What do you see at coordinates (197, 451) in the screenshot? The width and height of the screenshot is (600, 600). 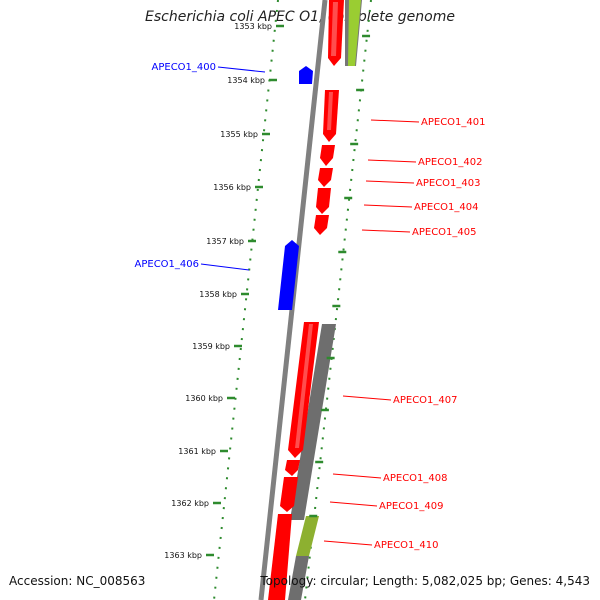 I see `tick-label: 1361 kbp` at bounding box center [197, 451].